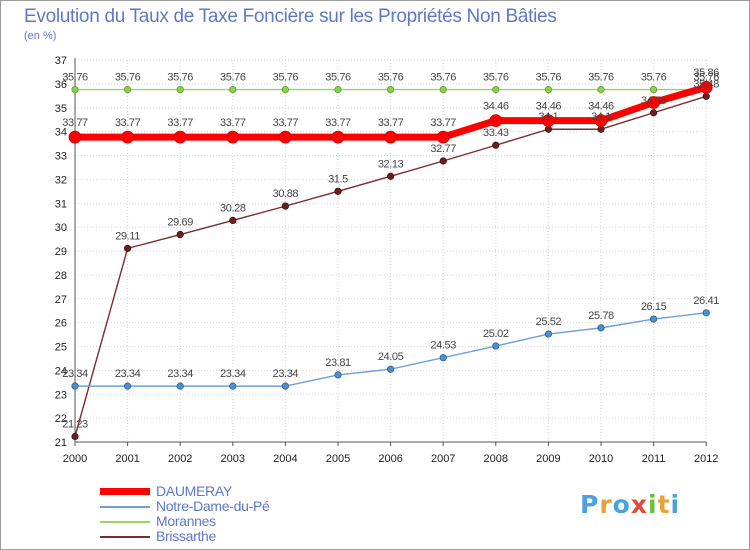 The width and height of the screenshot is (750, 550). Describe the element at coordinates (180, 137) in the screenshot. I see `point-daumeray-2002` at that location.